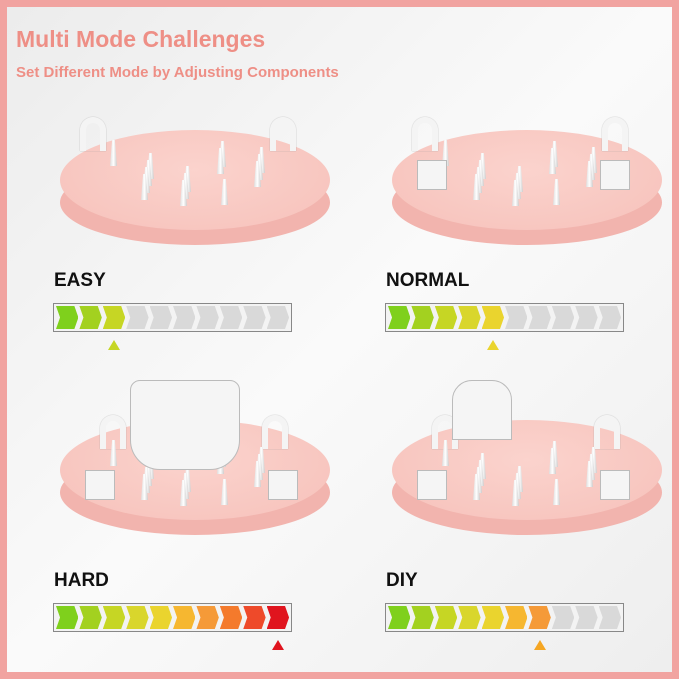  I want to click on gate-wall, so click(482, 410).